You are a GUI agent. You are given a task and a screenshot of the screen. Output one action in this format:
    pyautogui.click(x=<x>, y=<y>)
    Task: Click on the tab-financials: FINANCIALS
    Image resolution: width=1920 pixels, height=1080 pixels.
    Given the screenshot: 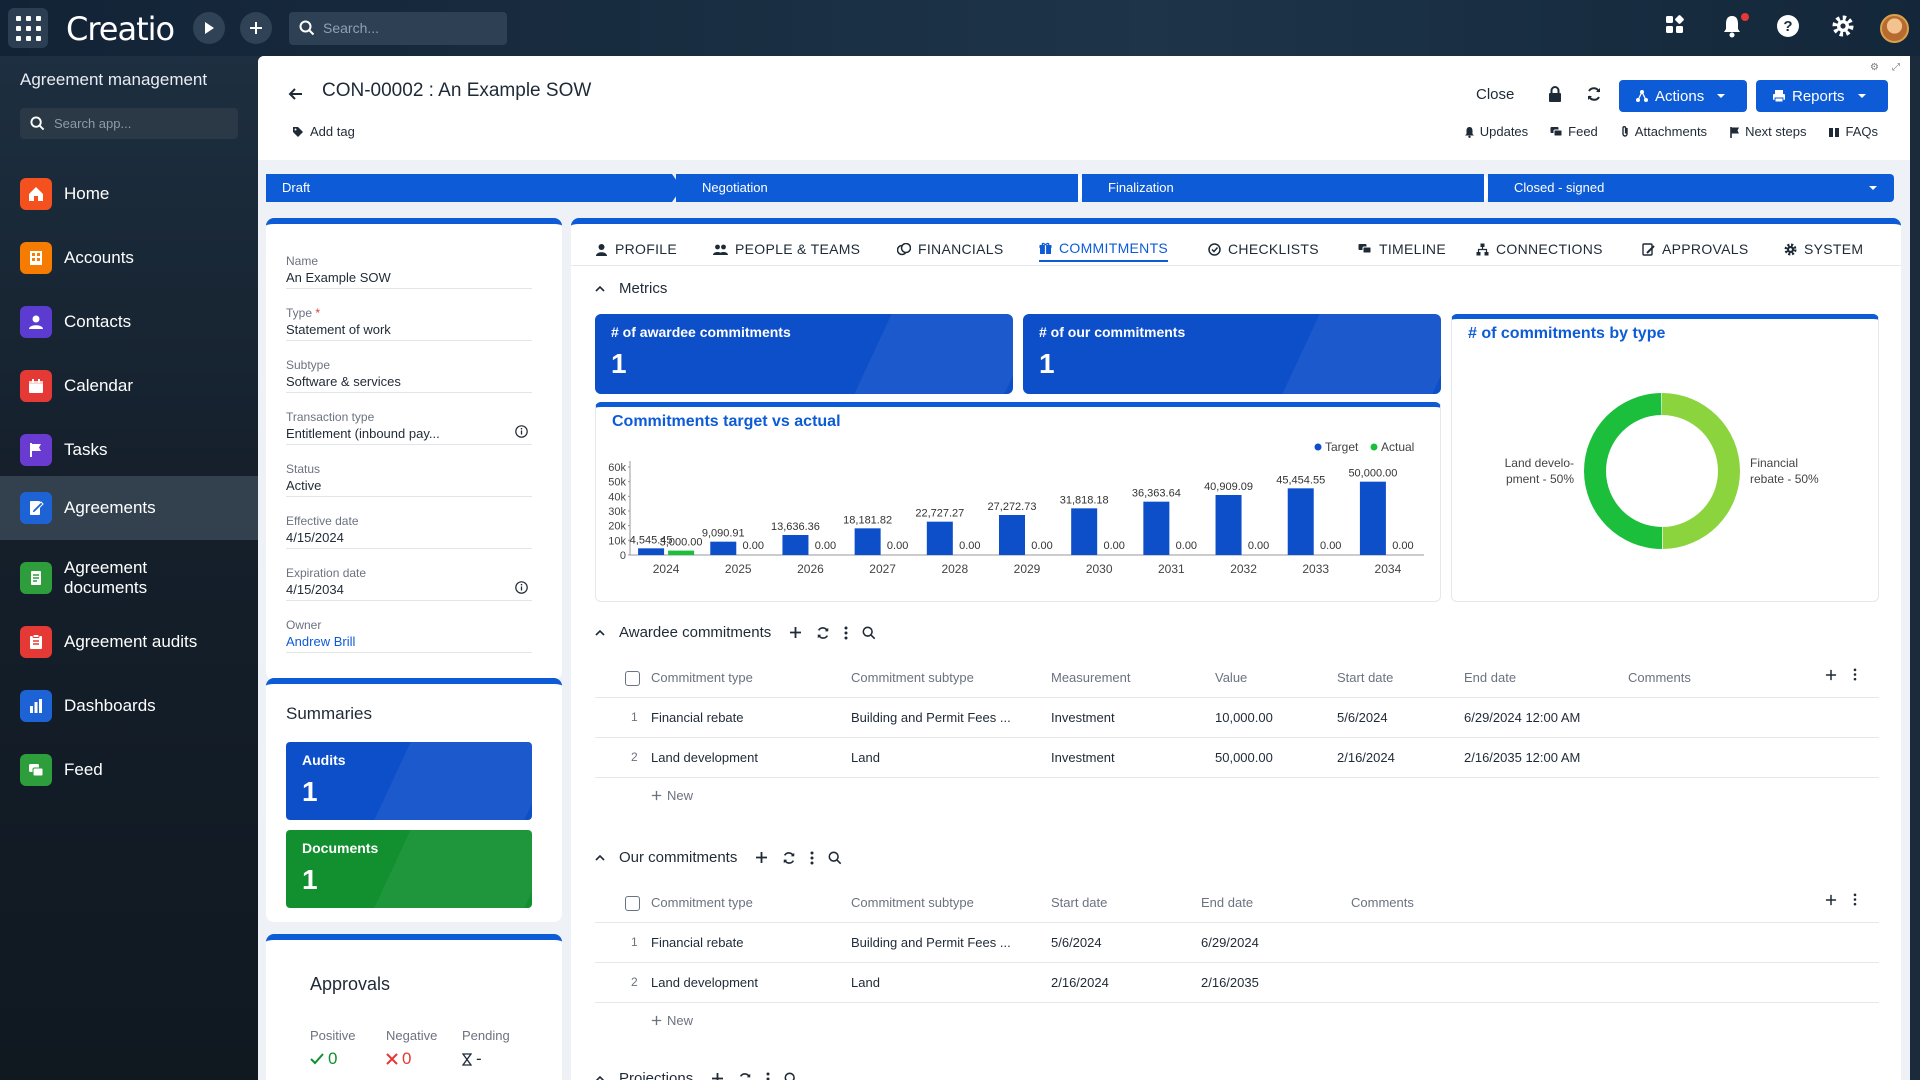 What is the action you would take?
    pyautogui.click(x=950, y=249)
    